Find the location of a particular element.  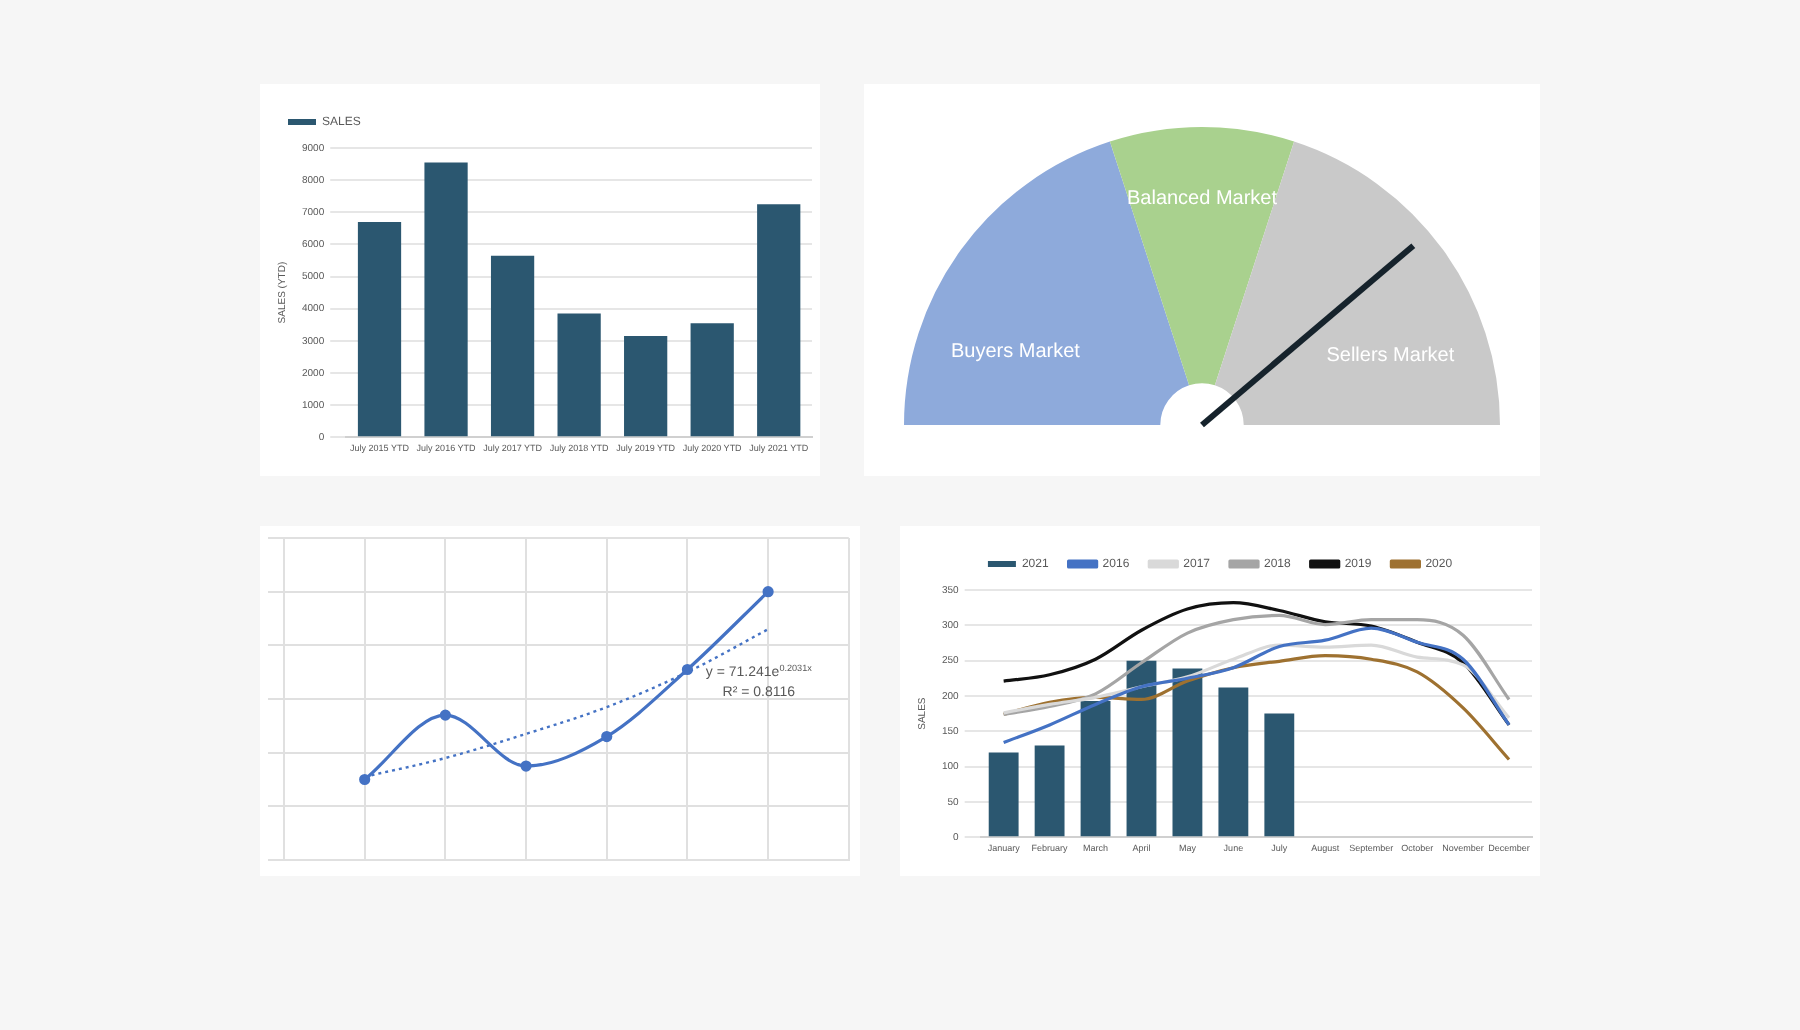

slice-label: Buyers Market is located at coordinates (1016, 351).